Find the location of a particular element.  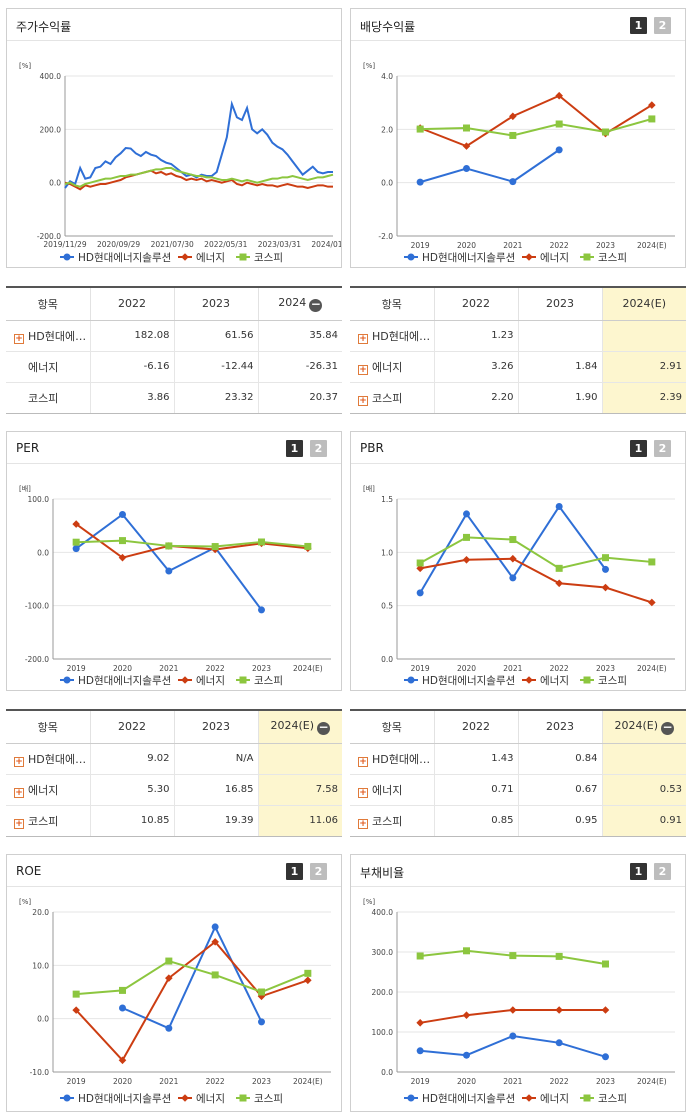

panel-title: 부채비율 is located at coordinates (382, 873).